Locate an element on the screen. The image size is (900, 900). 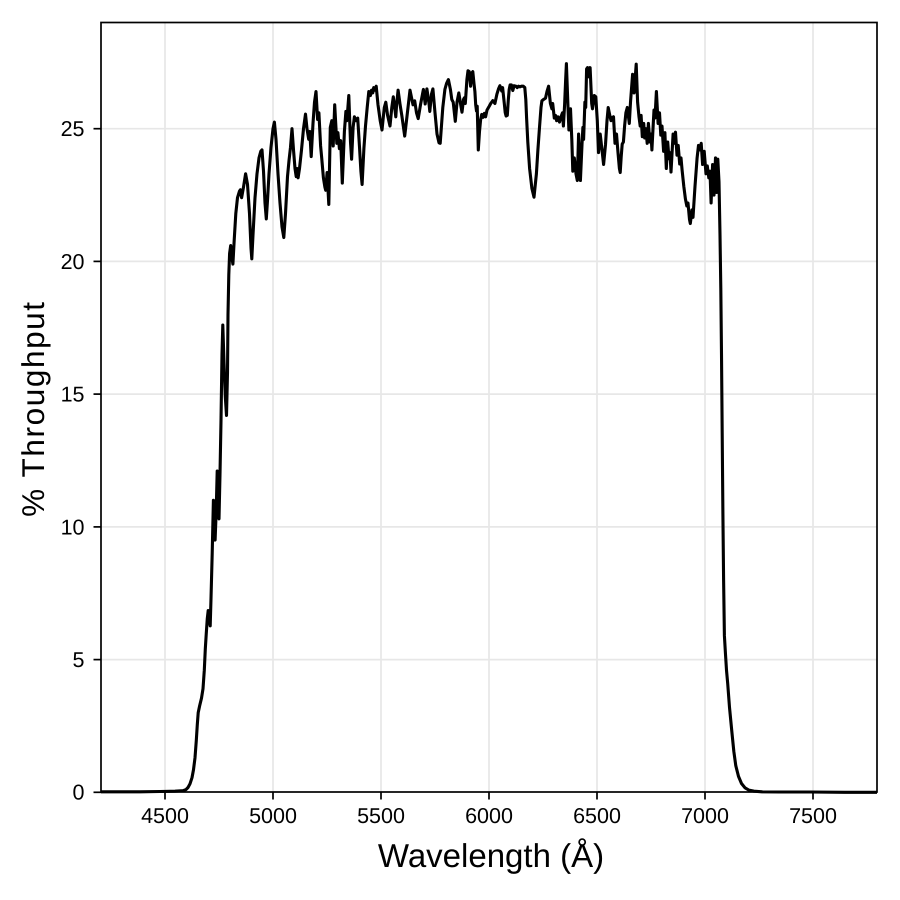
svg-text: 25 is located at coordinates (73, 129).